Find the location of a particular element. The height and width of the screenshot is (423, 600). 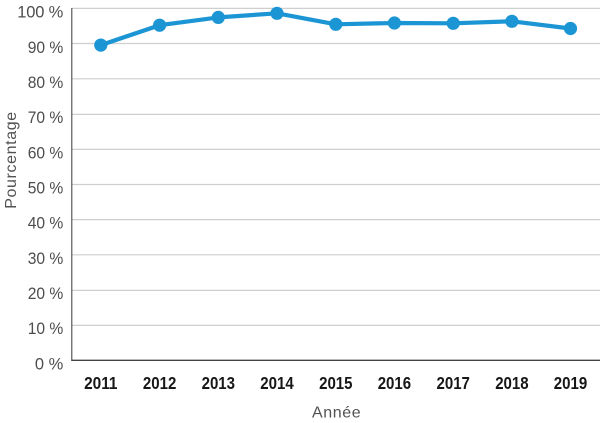

svg-text: 60 % is located at coordinates (46, 153).